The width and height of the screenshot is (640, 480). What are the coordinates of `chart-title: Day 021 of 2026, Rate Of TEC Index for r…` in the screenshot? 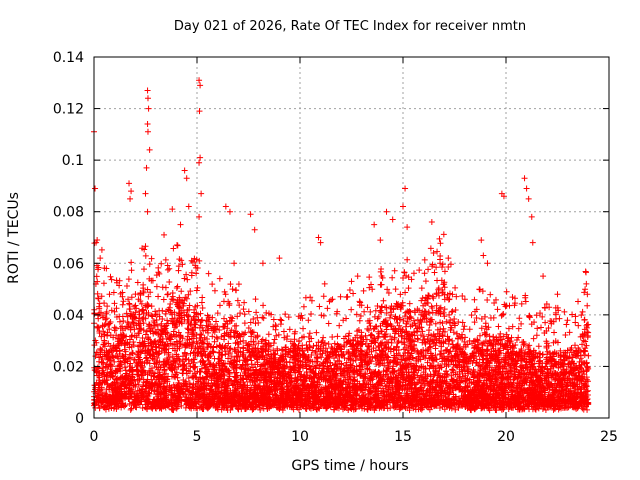 It's located at (350, 26).